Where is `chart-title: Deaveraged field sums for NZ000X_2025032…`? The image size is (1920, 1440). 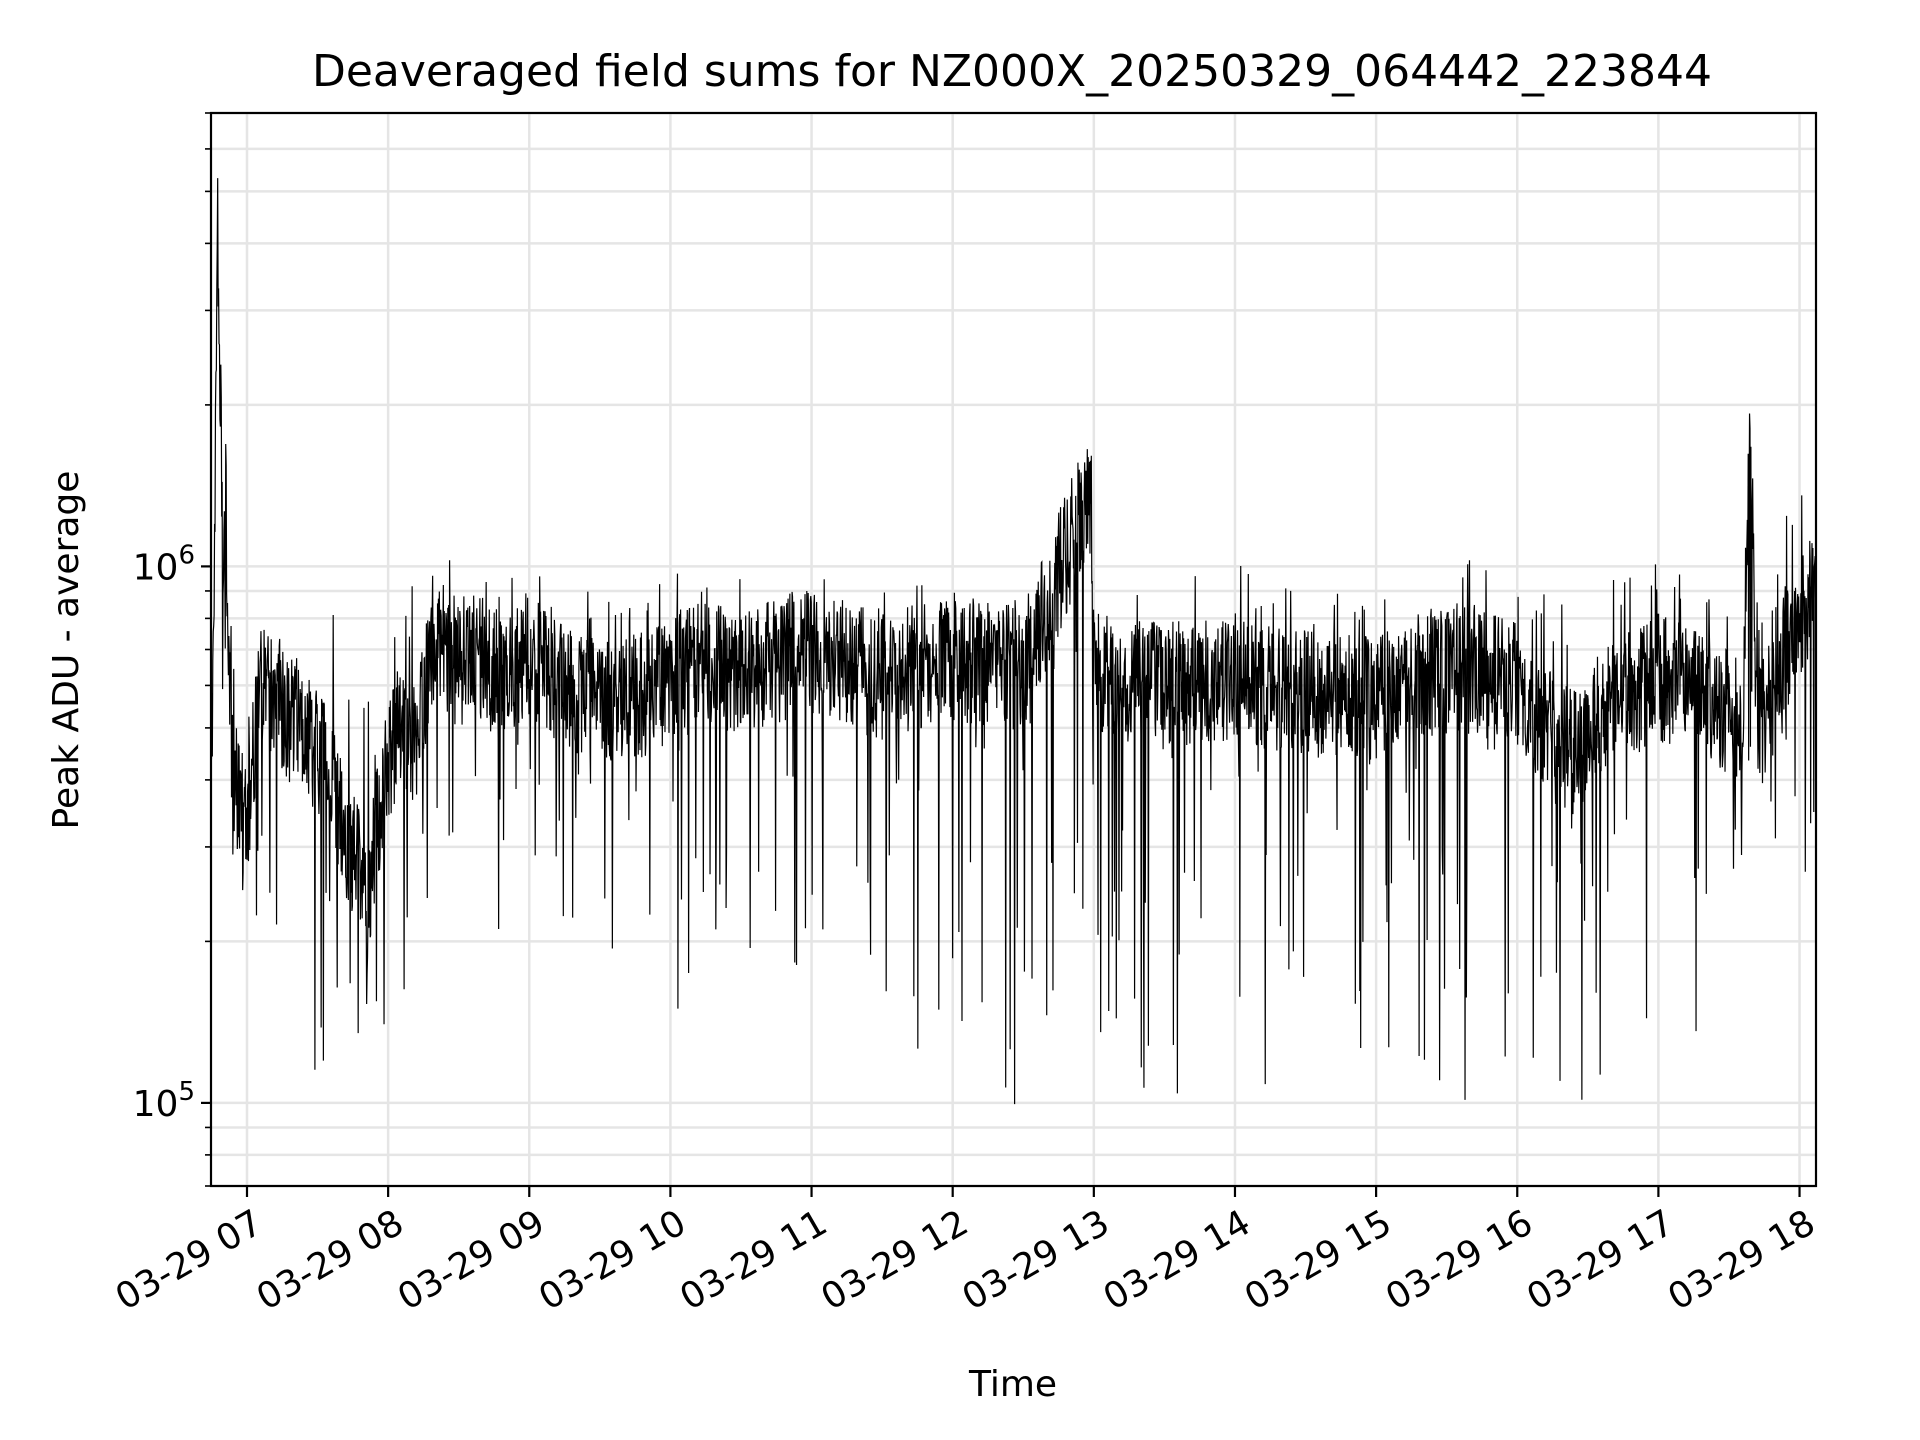
chart-title: Deaveraged field sums for NZ000X_2025032… is located at coordinates (1012, 71).